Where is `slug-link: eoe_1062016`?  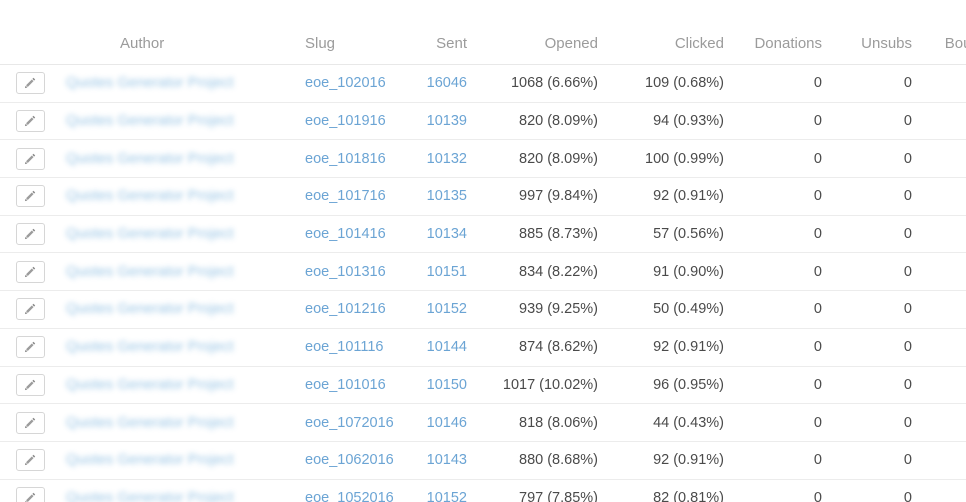 slug-link: eoe_1062016 is located at coordinates (349, 460).